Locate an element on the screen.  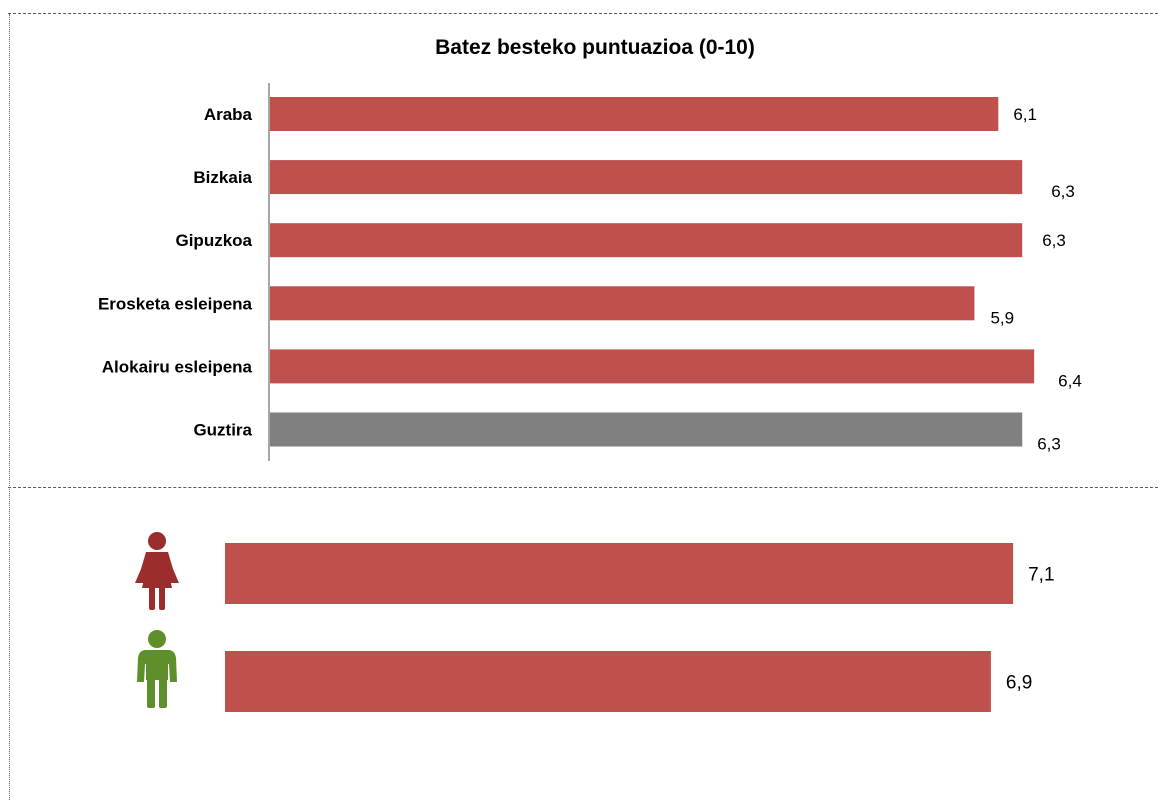
chart-title: Batez besteko puntuazioa (0-10) is located at coordinates (595, 47).